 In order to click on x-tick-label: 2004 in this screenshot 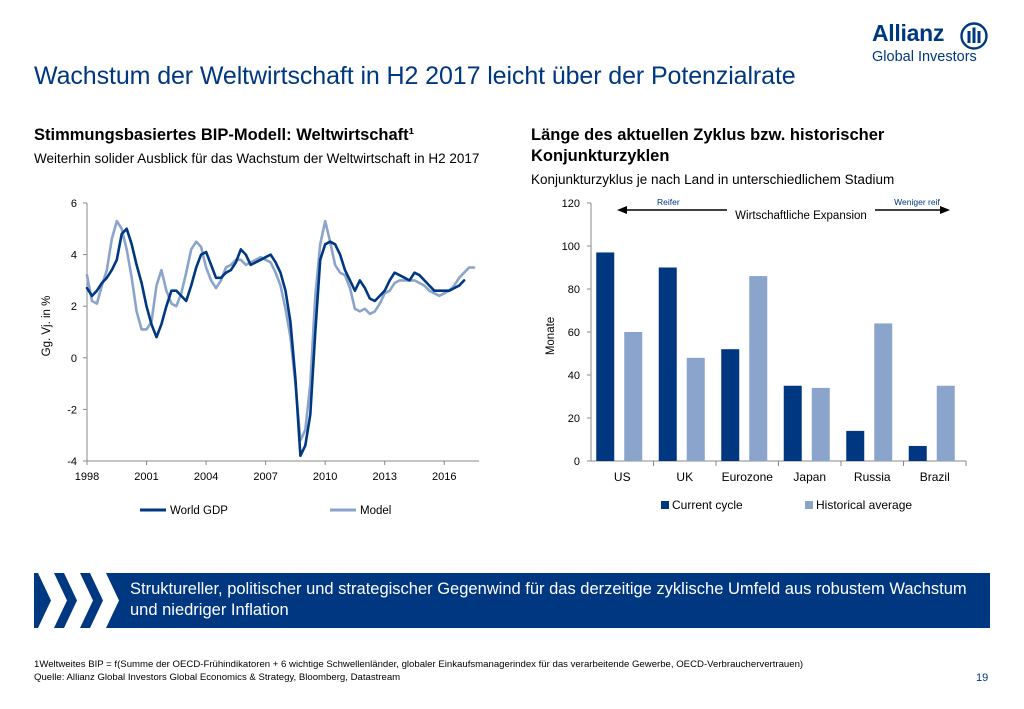, I will do `click(206, 477)`.